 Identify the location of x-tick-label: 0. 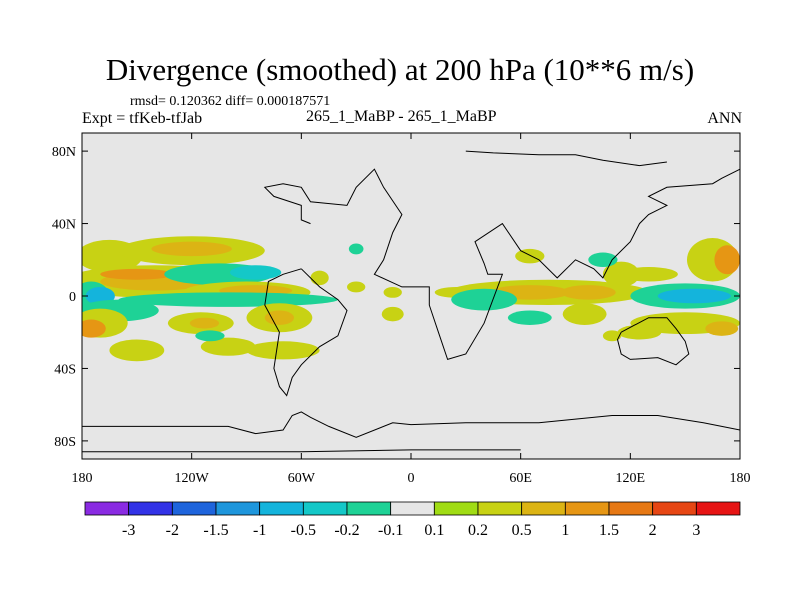
(411, 478).